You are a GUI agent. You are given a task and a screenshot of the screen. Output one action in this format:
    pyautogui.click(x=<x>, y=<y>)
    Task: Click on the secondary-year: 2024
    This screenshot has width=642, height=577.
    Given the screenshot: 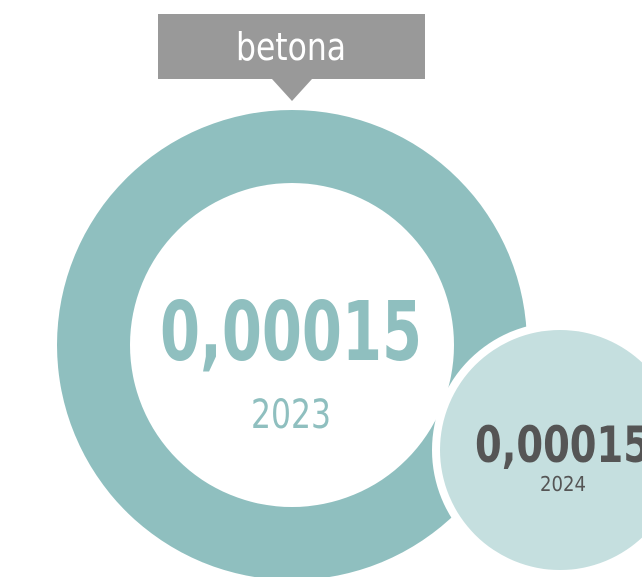 What is the action you would take?
    pyautogui.click(x=563, y=484)
    